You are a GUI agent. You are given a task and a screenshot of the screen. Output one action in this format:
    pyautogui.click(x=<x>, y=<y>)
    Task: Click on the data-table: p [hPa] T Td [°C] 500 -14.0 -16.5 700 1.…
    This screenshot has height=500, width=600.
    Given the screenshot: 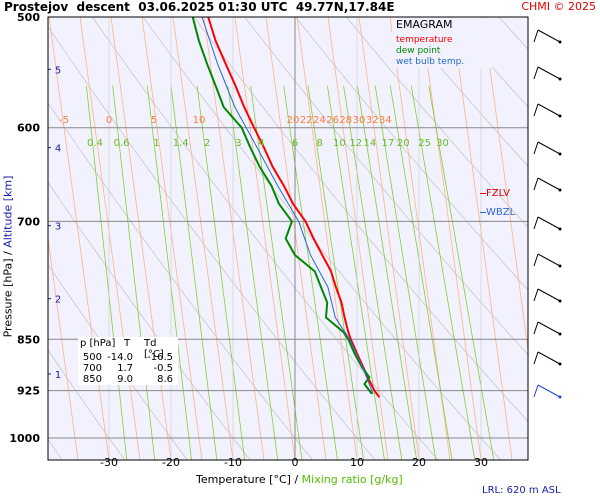 What is the action you would take?
    pyautogui.click(x=128, y=361)
    